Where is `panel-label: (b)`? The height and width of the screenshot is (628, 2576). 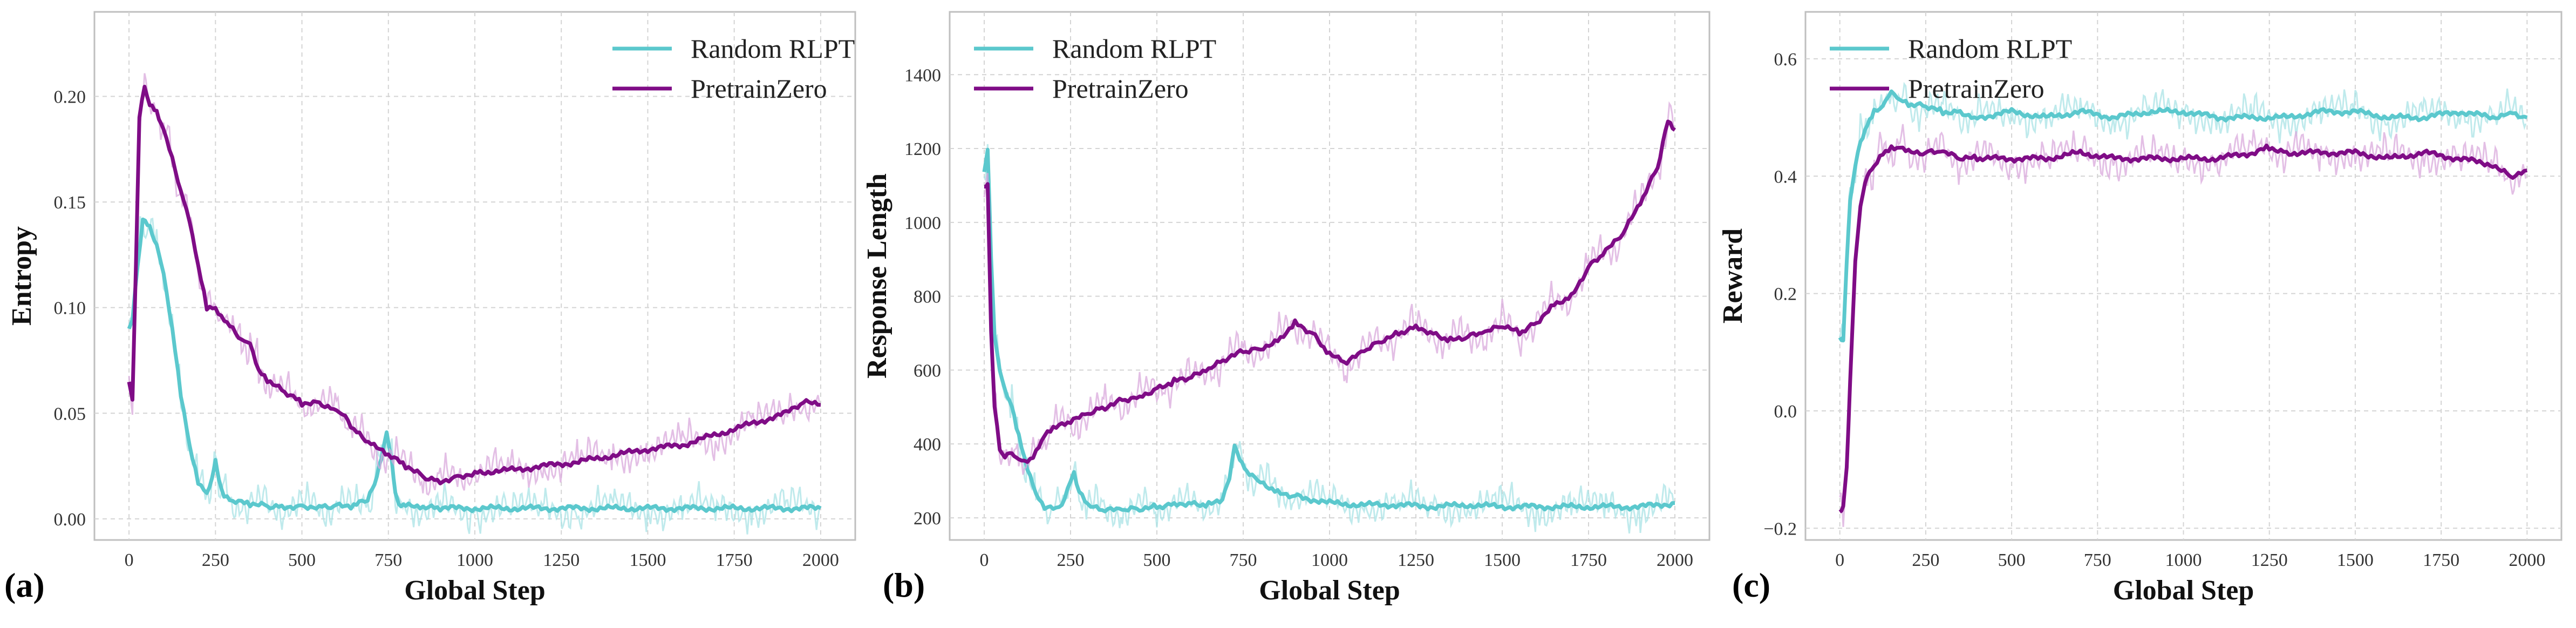 panel-label: (b) is located at coordinates (904, 585).